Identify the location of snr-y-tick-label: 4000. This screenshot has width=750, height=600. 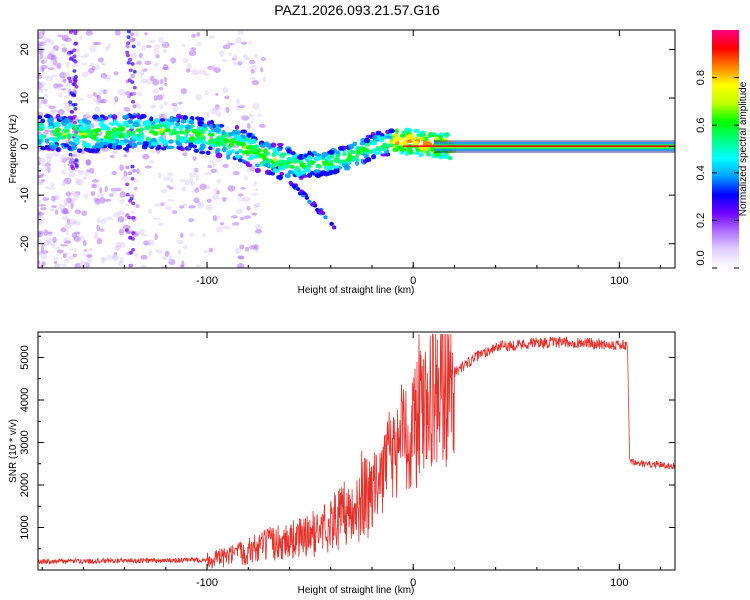
(25, 400).